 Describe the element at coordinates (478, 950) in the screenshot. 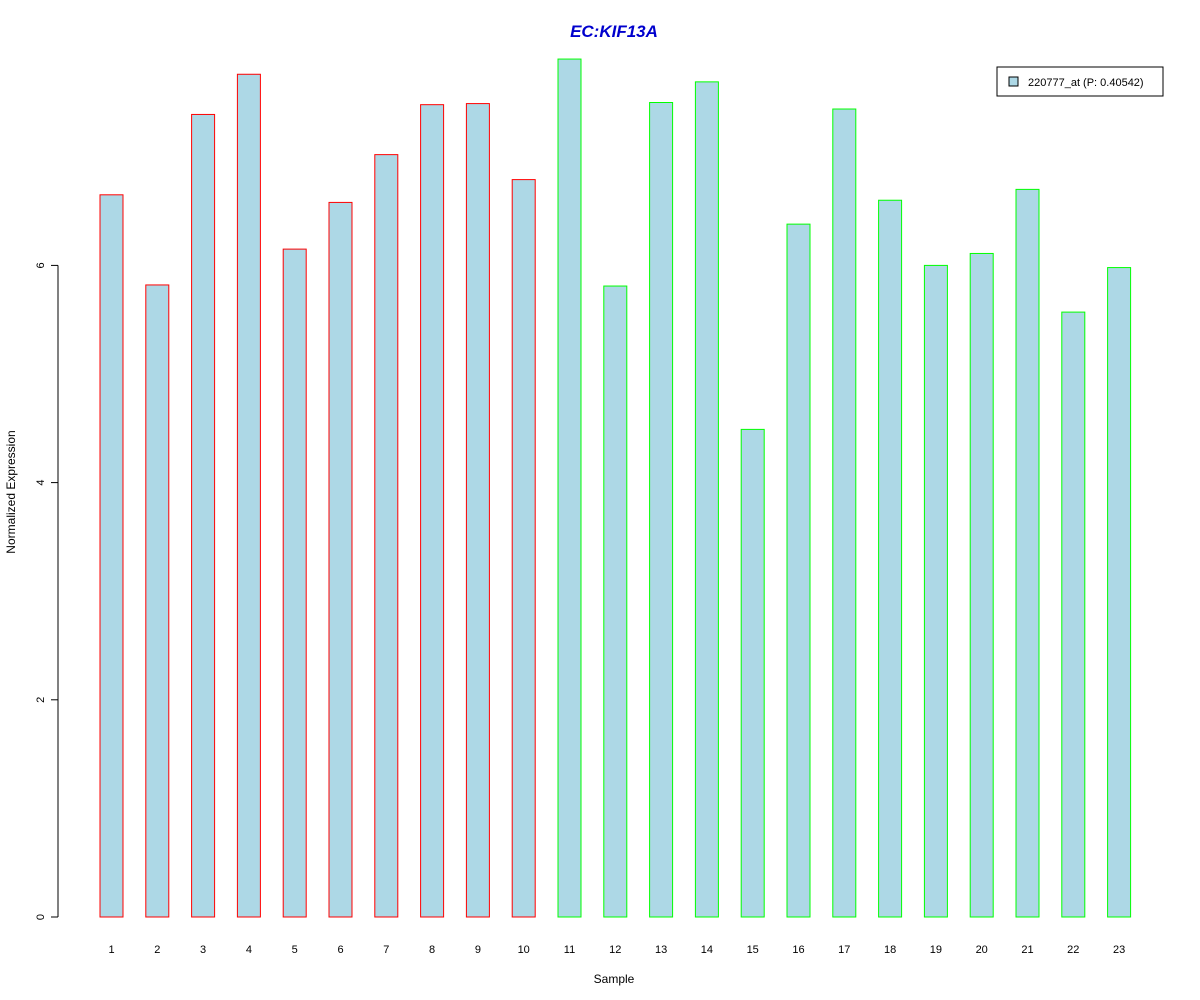

I see `x-tick-label: 9` at that location.